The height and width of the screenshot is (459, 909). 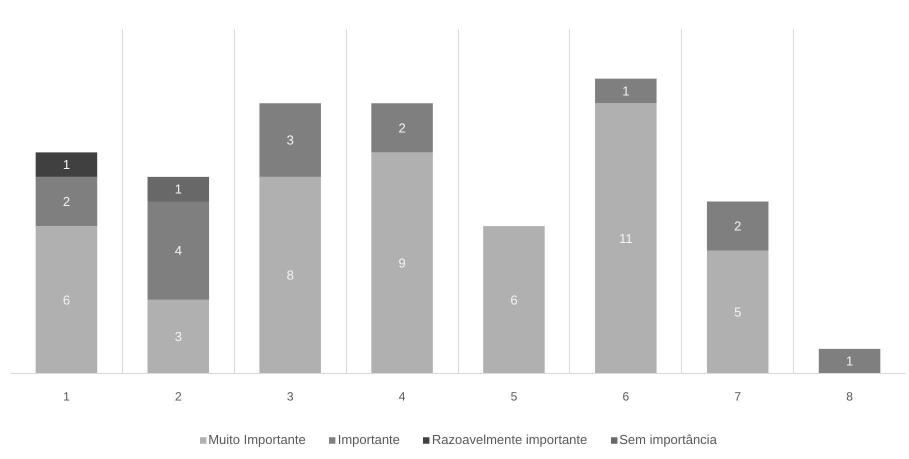 What do you see at coordinates (402, 397) in the screenshot?
I see `x-tick-label: 4` at bounding box center [402, 397].